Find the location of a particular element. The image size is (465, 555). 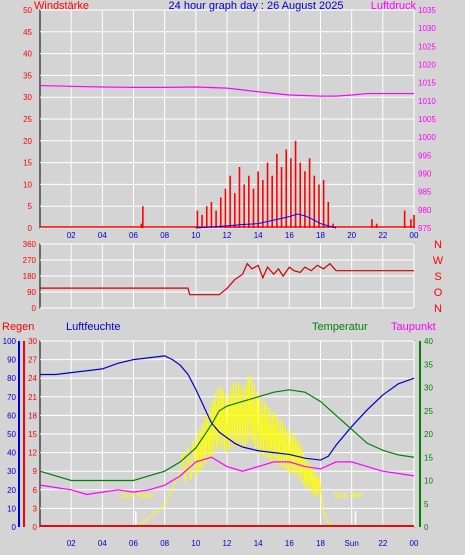

rain-y-tick-label: 9 is located at coordinates (35, 471).